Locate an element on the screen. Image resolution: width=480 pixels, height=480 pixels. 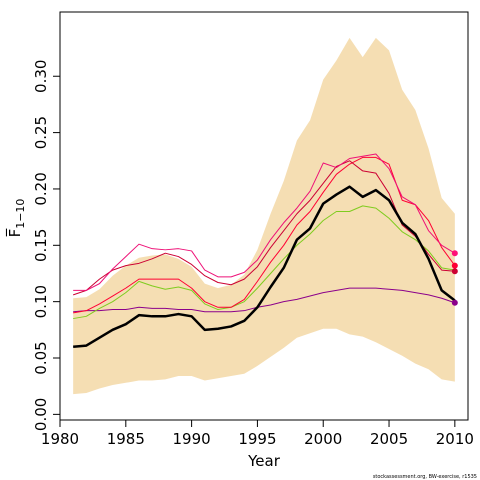
y-tick-label: 0.20 is located at coordinates (41, 188).